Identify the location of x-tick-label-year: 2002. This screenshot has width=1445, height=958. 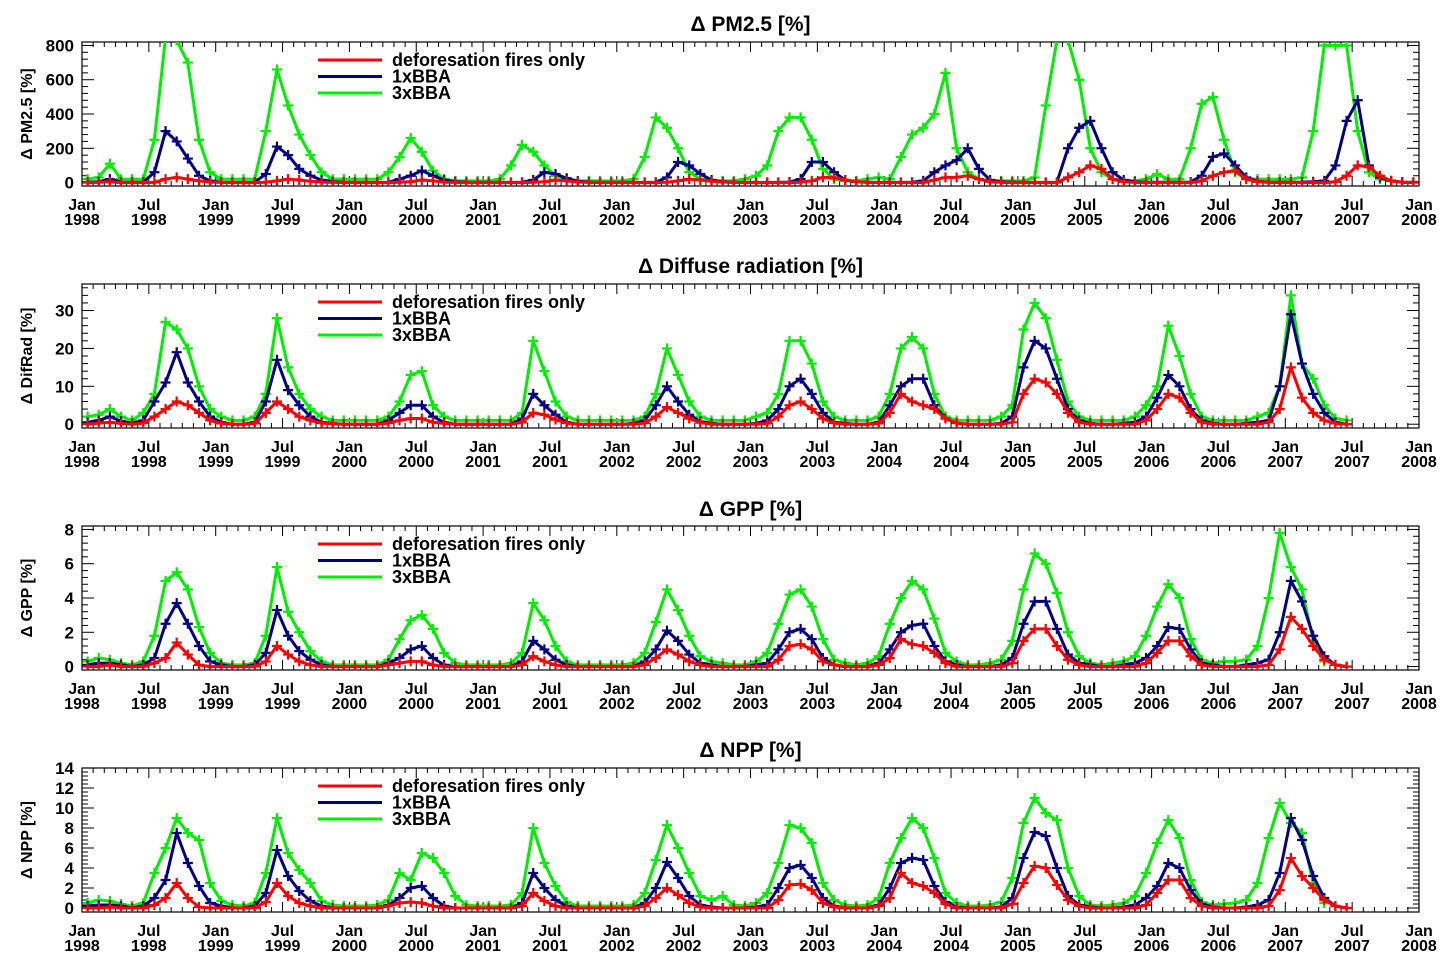
(684, 946).